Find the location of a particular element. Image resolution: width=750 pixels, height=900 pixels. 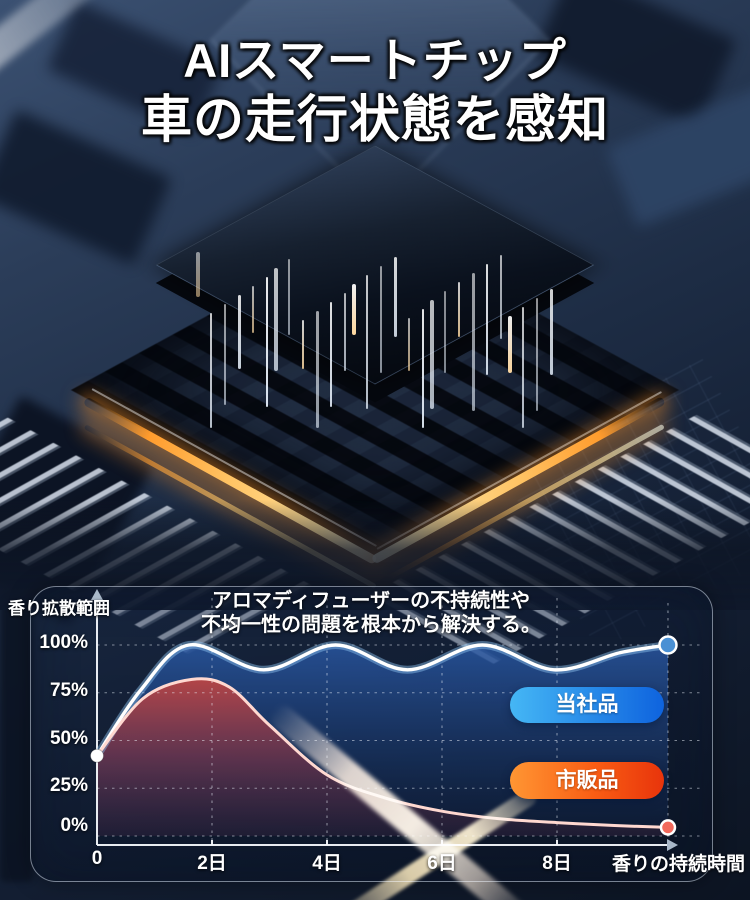

x-tick-label: 6日 is located at coordinates (442, 863).